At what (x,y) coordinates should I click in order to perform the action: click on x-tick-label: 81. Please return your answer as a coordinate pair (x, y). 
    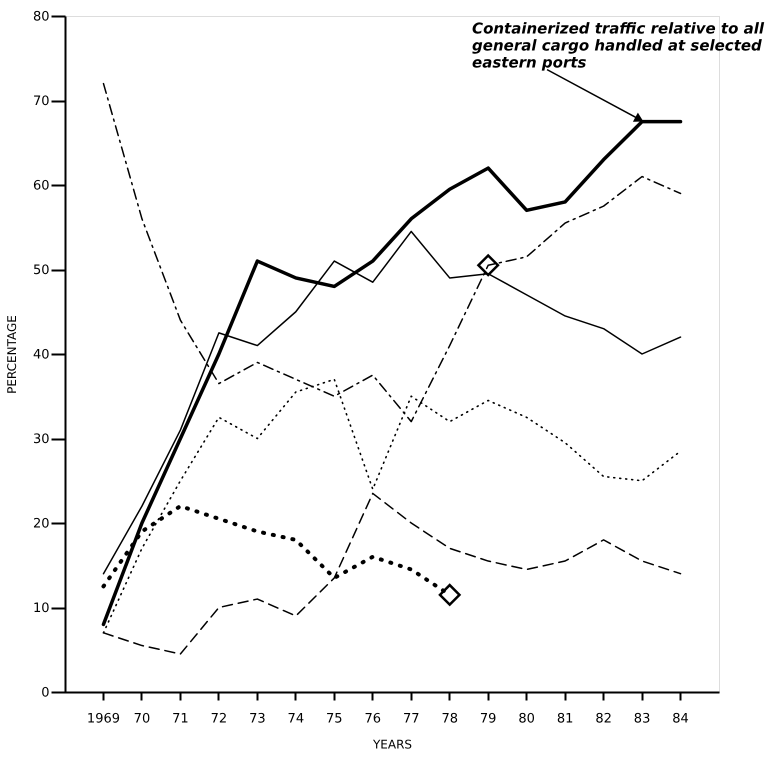
    Looking at the image, I should click on (565, 719).